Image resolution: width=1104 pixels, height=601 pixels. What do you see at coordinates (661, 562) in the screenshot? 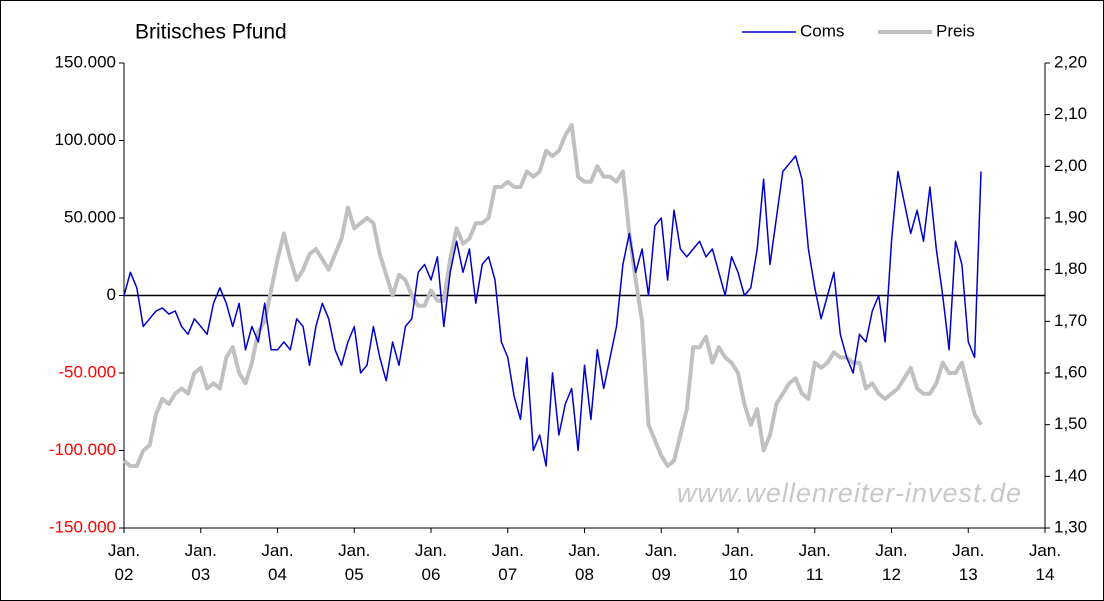
I see `x-tick-label: Jan. 09` at bounding box center [661, 562].